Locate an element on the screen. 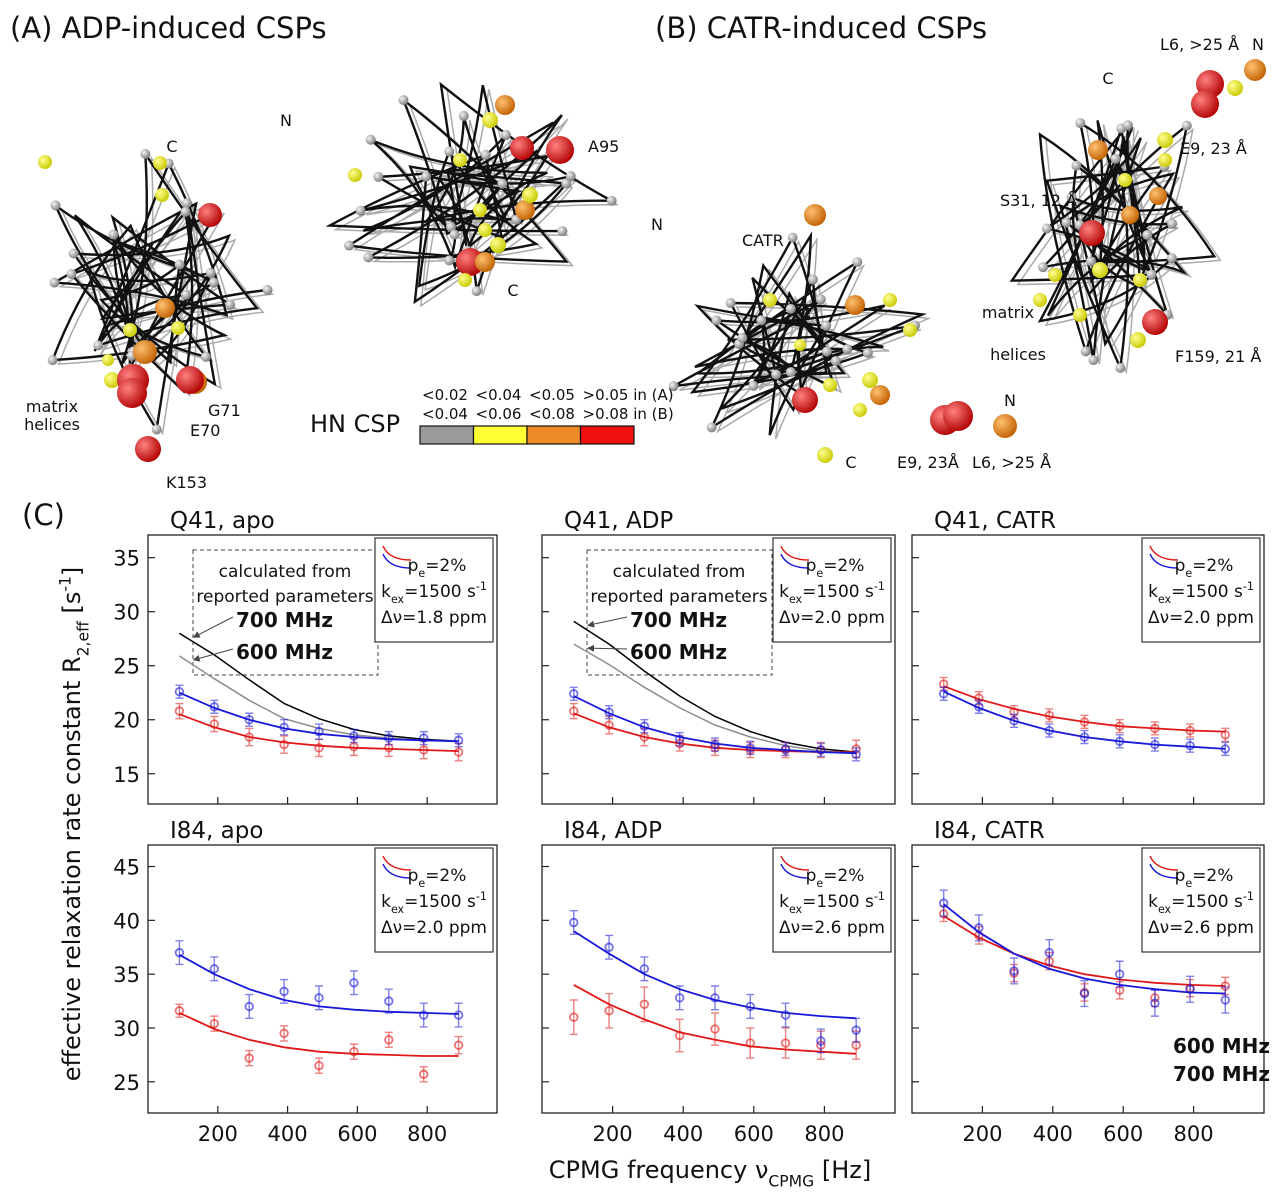 The width and height of the screenshot is (1276, 1193). x-tick-label: 400 is located at coordinates (1053, 1134).